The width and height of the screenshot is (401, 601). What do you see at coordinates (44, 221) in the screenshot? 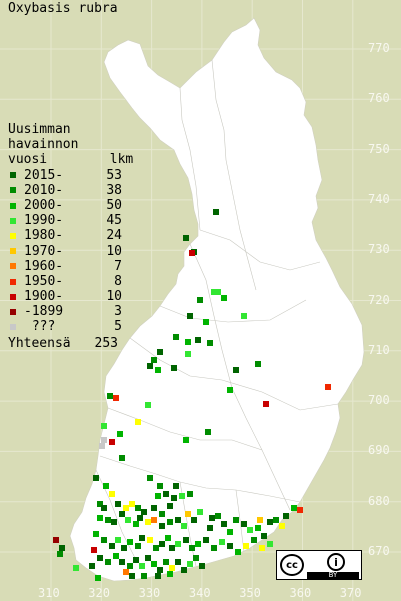
I see `legend-entry-label: 1990-` at bounding box center [44, 221].